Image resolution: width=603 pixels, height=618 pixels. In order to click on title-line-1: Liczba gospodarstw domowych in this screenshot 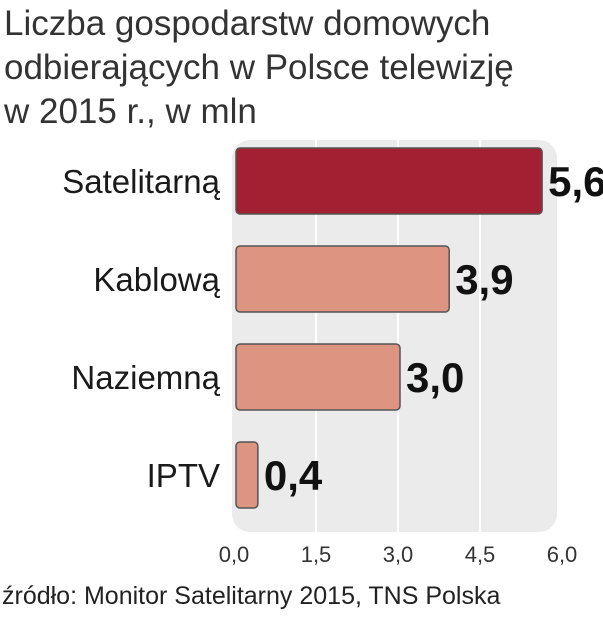, I will do `click(247, 23)`.